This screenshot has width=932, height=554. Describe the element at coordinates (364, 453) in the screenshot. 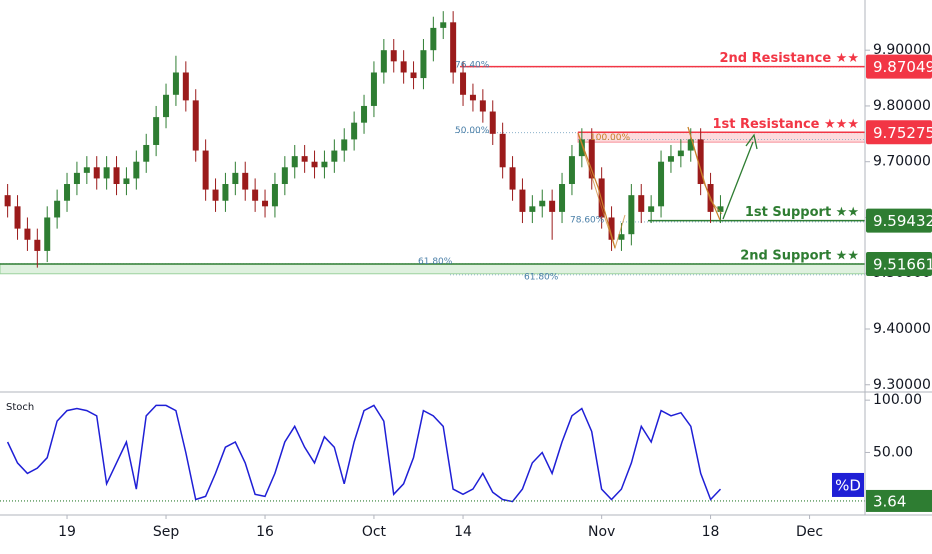

I see `stoch-line` at that location.